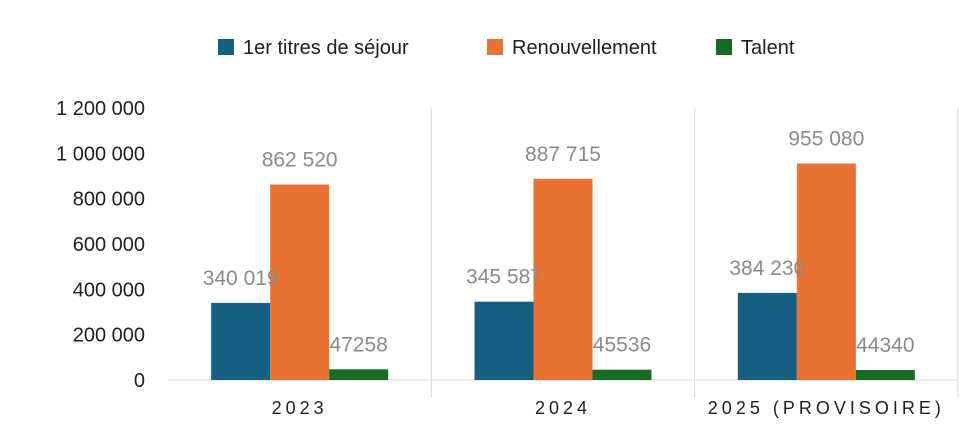 This screenshot has width=960, height=427. Describe the element at coordinates (767, 268) in the screenshot. I see `data-label: 384 230` at that location.